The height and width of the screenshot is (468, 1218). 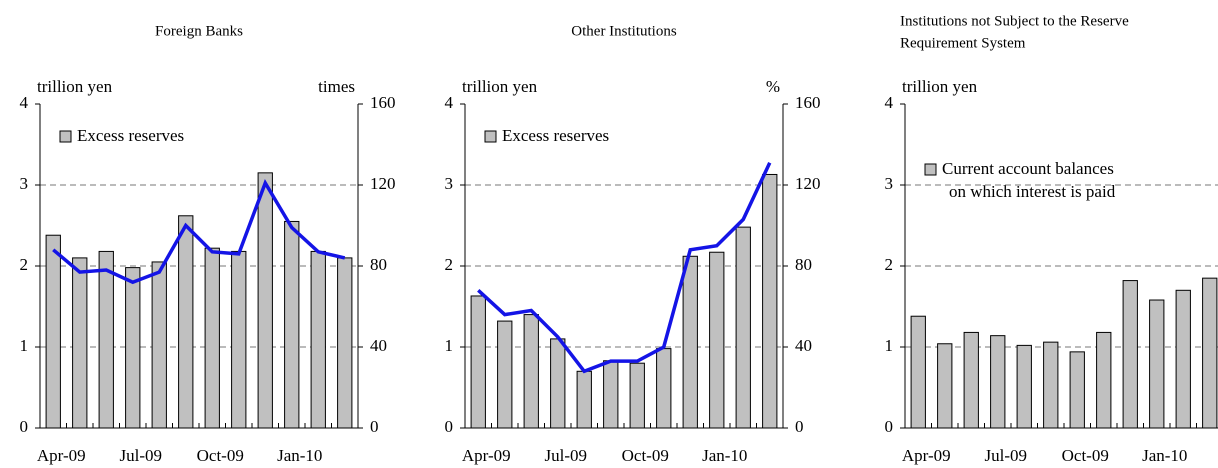 I want to click on y2-axis-label: times, so click(x=336, y=86).